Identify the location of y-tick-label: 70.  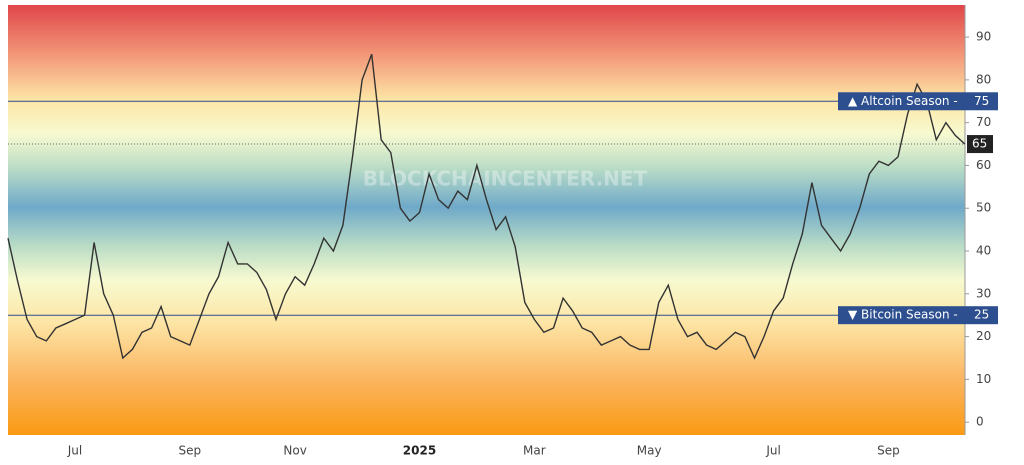
(983, 122).